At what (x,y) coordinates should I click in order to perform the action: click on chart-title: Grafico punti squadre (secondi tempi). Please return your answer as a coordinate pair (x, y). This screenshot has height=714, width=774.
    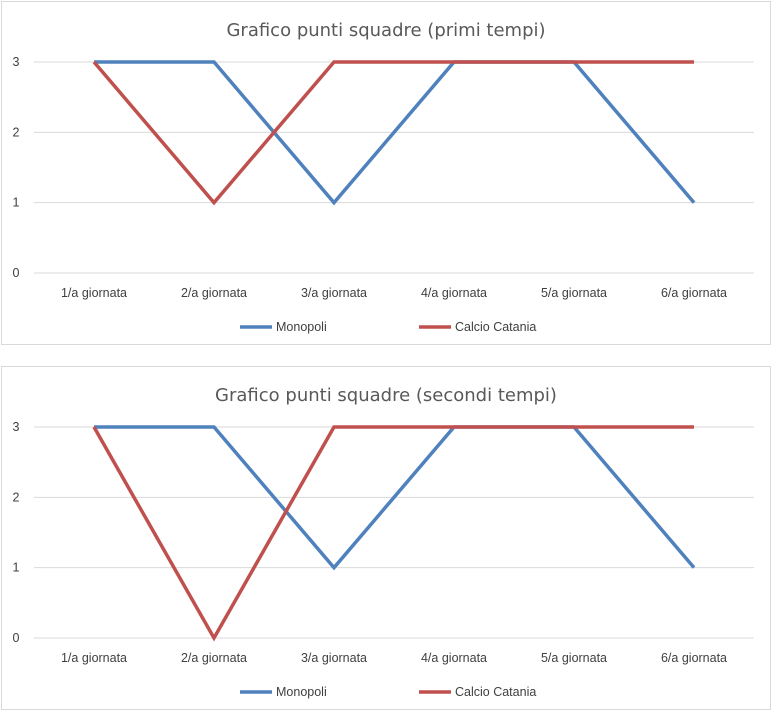
    Looking at the image, I should click on (386, 395).